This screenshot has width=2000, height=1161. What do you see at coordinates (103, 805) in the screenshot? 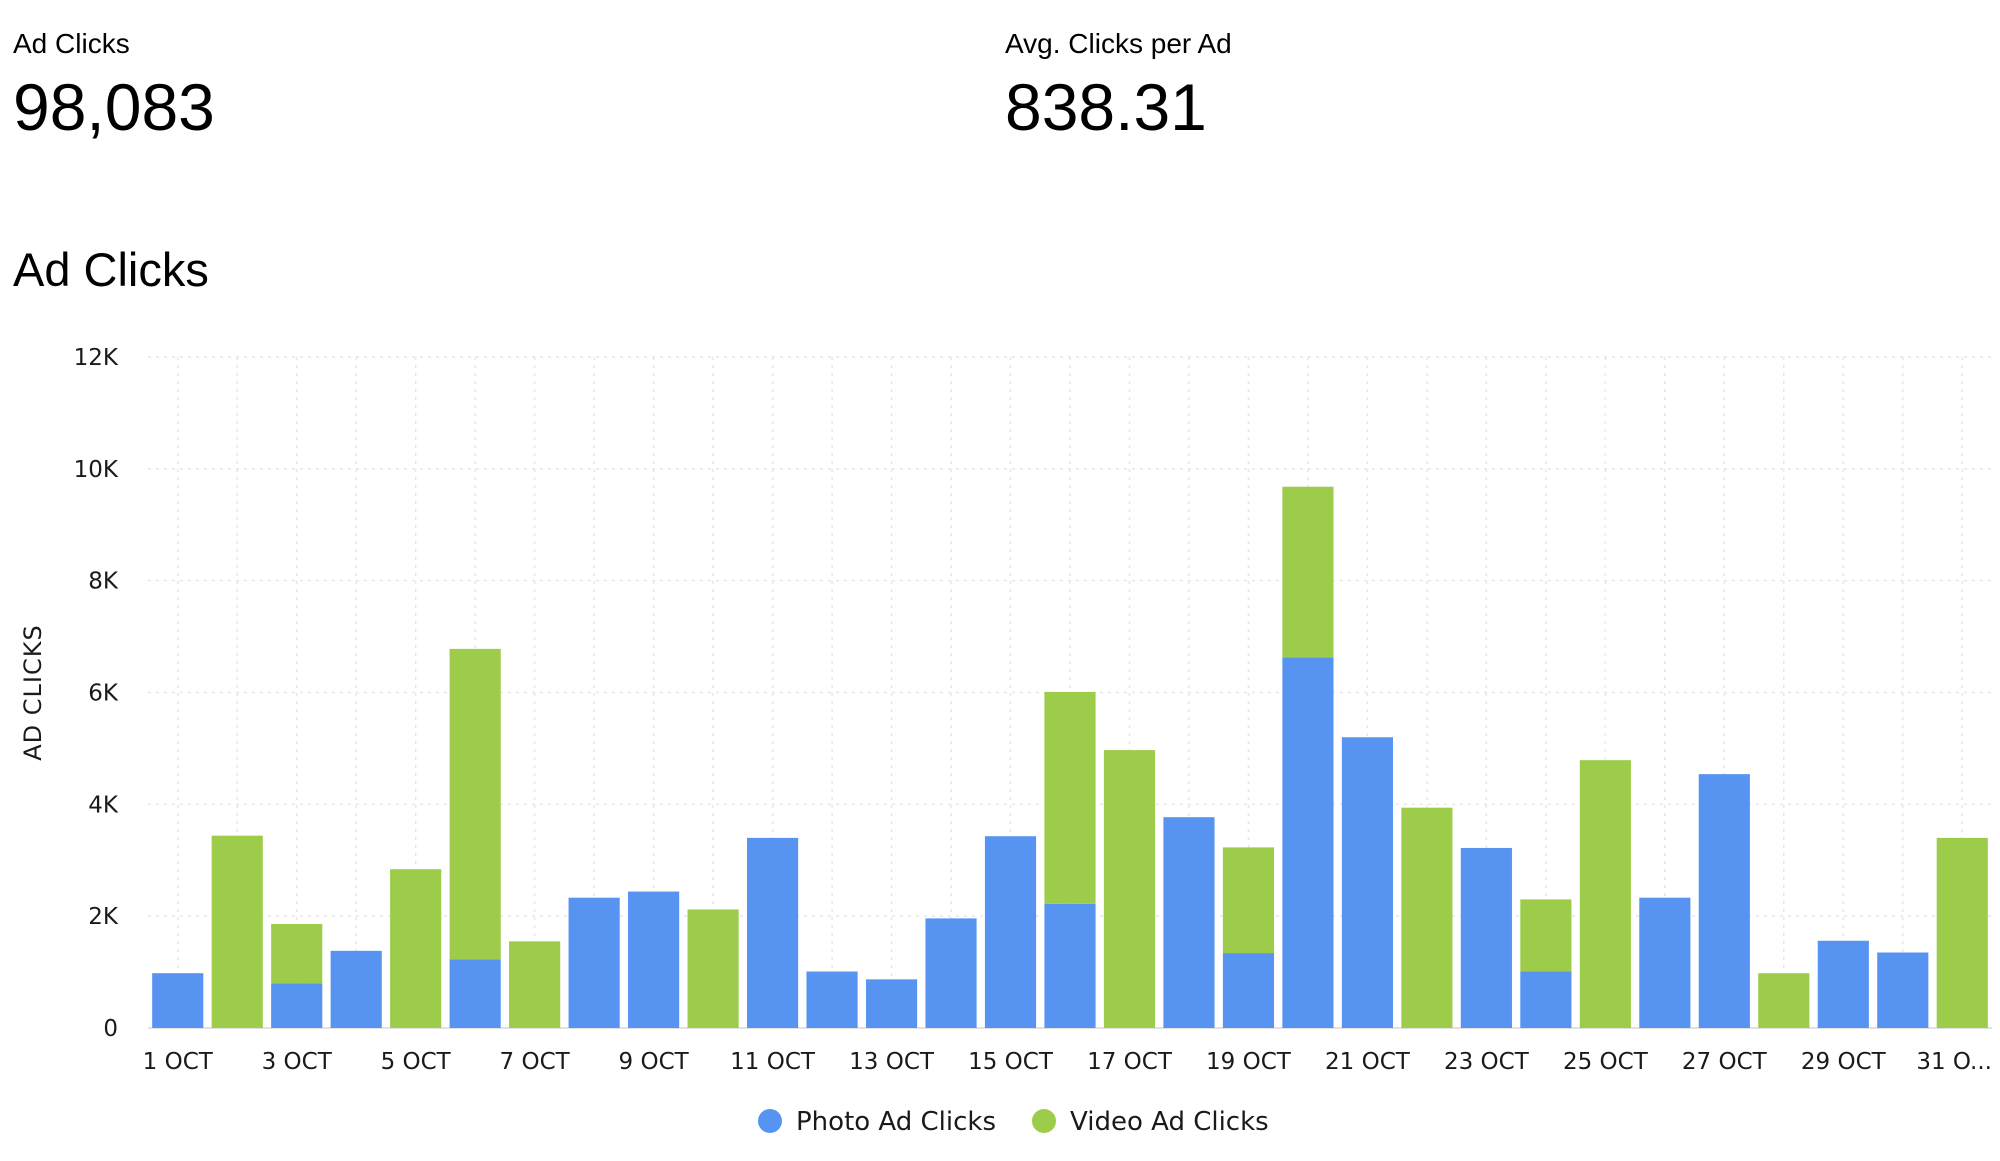
I see `y-tick-label: 4K` at bounding box center [103, 805].